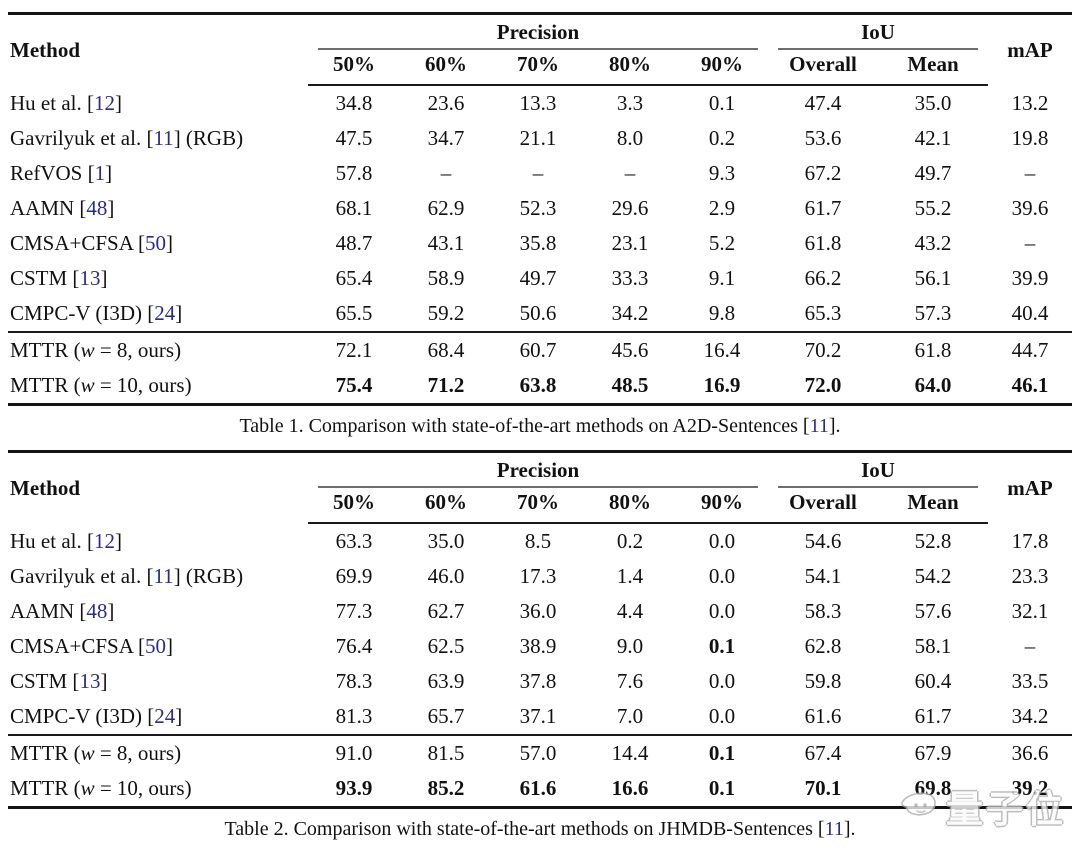 Image resolution: width=1080 pixels, height=853 pixels. What do you see at coordinates (538, 576) in the screenshot?
I see `value-cell: 17.3` at bounding box center [538, 576].